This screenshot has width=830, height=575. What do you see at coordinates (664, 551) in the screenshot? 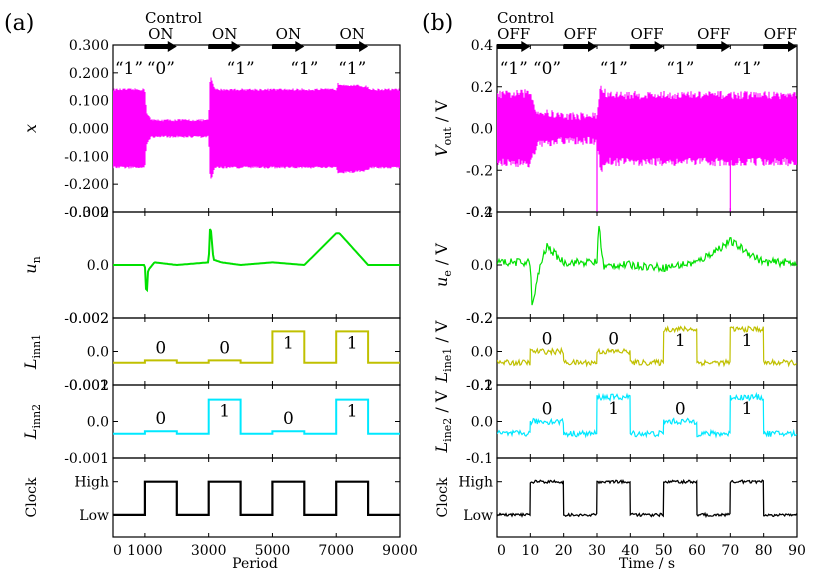
I see `x-tick-label: 50` at bounding box center [664, 551].